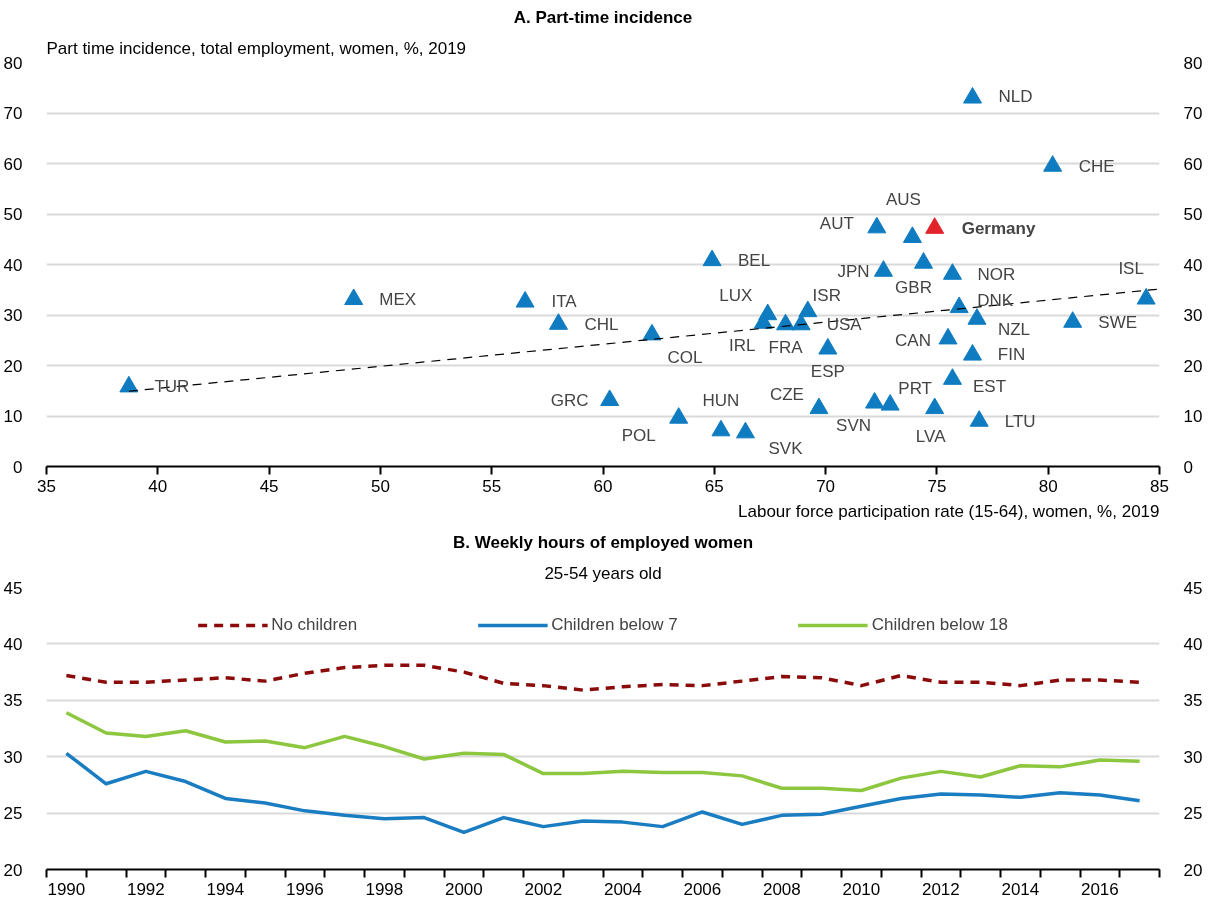 Image resolution: width=1211 pixels, height=902 pixels. I want to click on annotation: IRL, so click(742, 345).